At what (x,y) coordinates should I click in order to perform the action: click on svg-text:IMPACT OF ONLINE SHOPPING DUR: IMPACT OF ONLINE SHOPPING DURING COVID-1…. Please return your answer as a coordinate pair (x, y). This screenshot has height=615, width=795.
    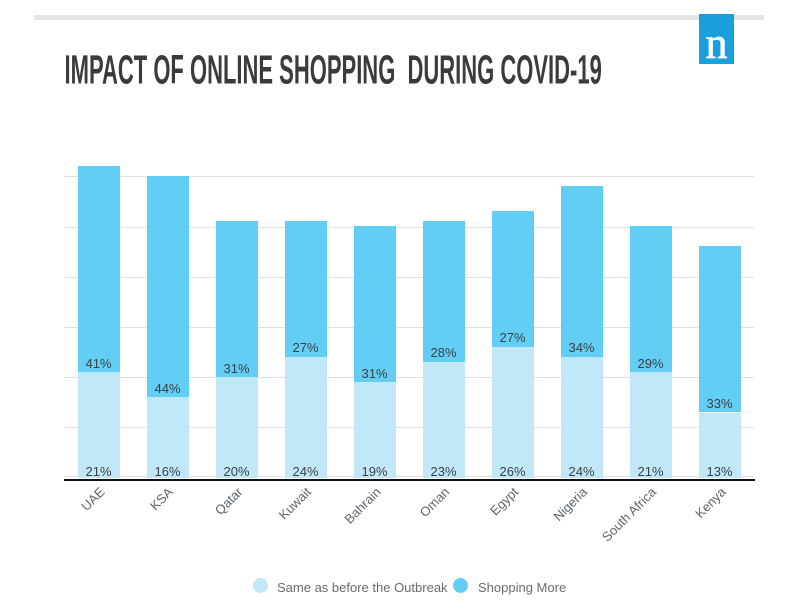
    Looking at the image, I should click on (332, 69).